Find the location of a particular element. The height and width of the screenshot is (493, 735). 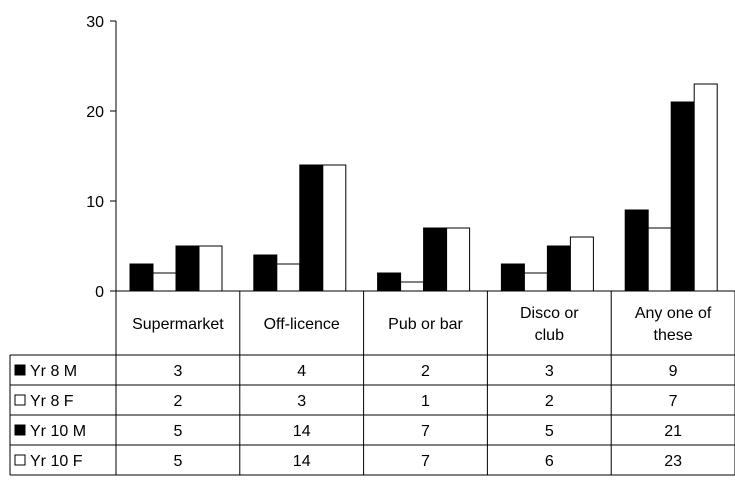

category-label: these is located at coordinates (673, 335).